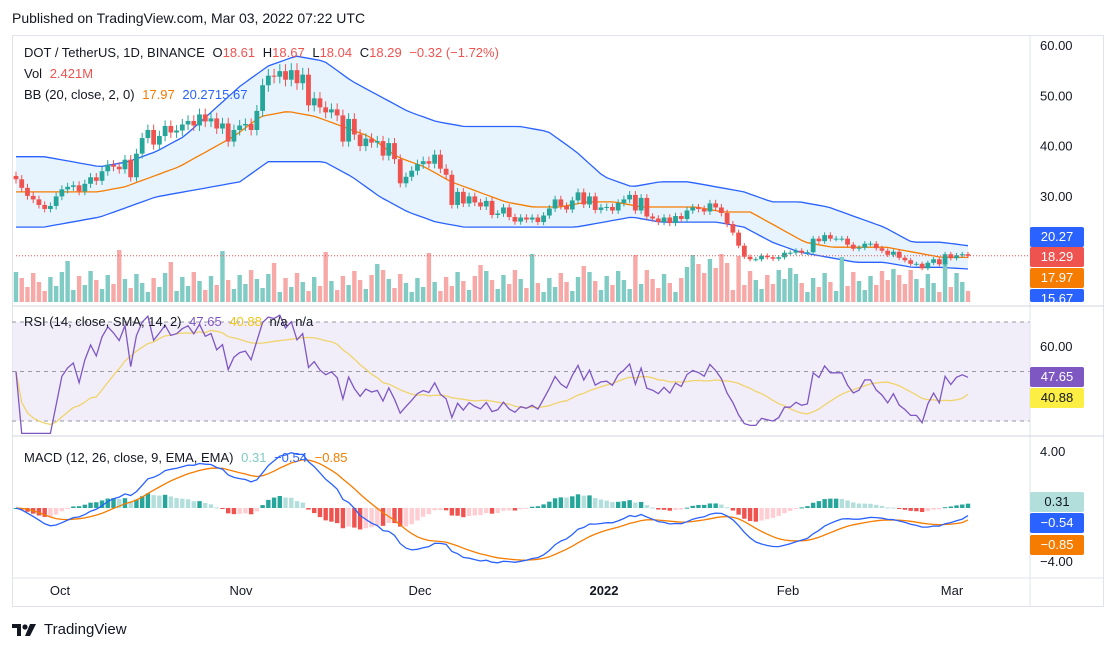 The height and width of the screenshot is (652, 1116). What do you see at coordinates (331, 457) in the screenshot?
I see `macd-signal-value: −0.85` at bounding box center [331, 457].